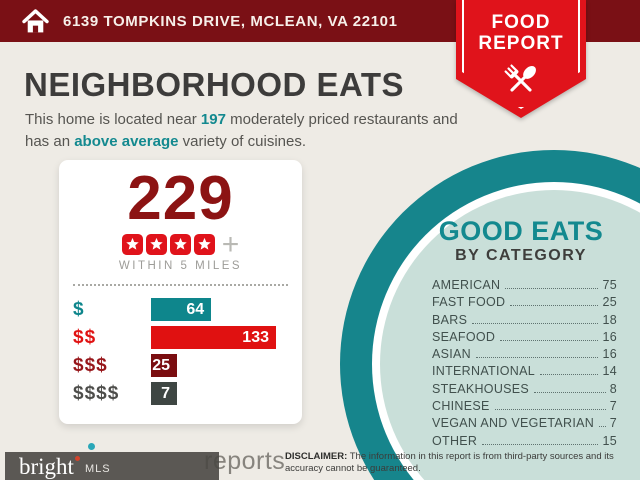 The image size is (640, 480). What do you see at coordinates (219, 309) in the screenshot?
I see `bar-track: 64` at bounding box center [219, 309].